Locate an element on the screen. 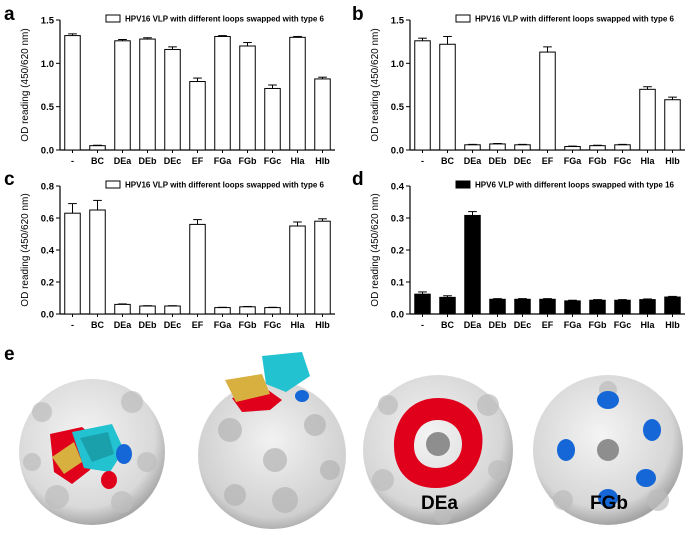 Image resolution: width=700 pixels, height=535 pixels. panel-letter-e: e is located at coordinates (9, 354).